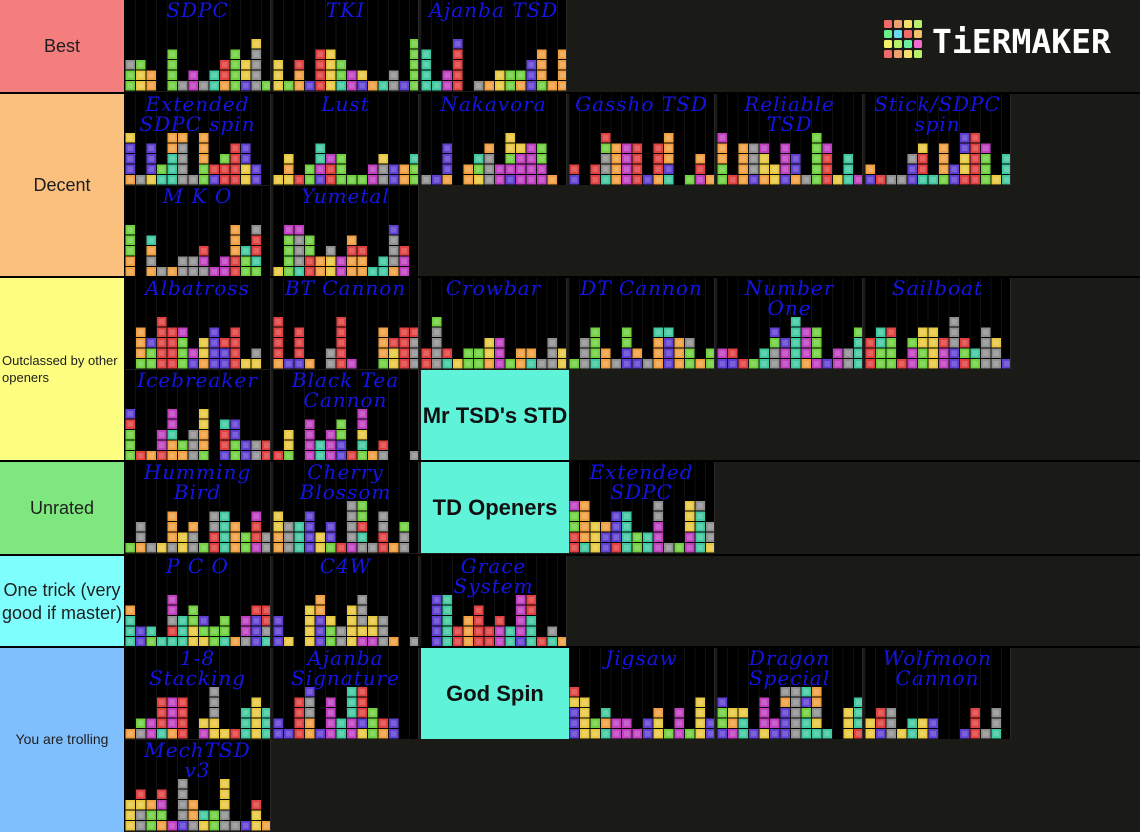 This screenshot has width=1140, height=832. I want to click on tier-label: Best, so click(62, 46).